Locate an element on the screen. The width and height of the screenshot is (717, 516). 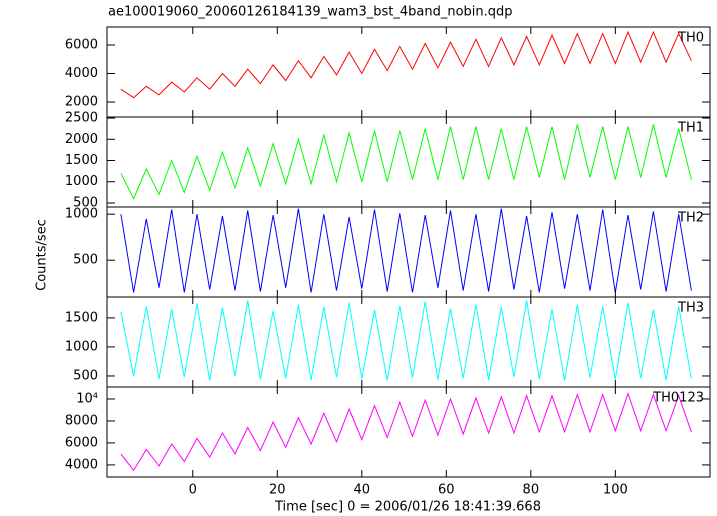
y-tick-label: 2500 is located at coordinates (81, 118).